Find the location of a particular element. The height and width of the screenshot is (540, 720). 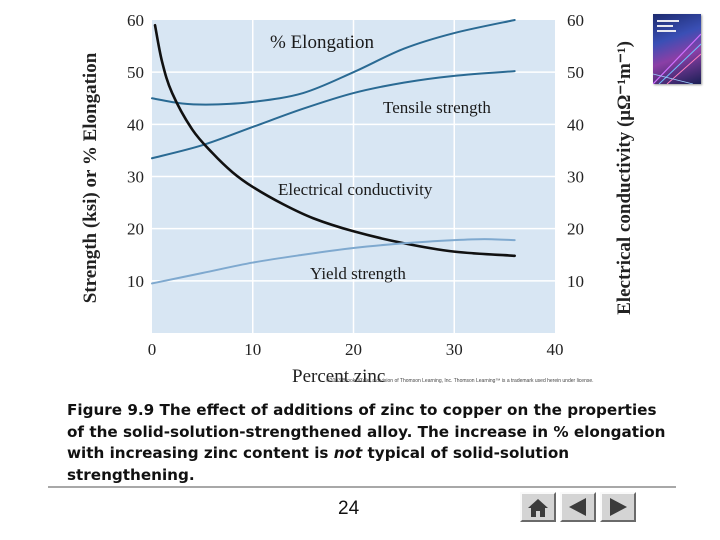

page-number: 24 is located at coordinates (349, 508).